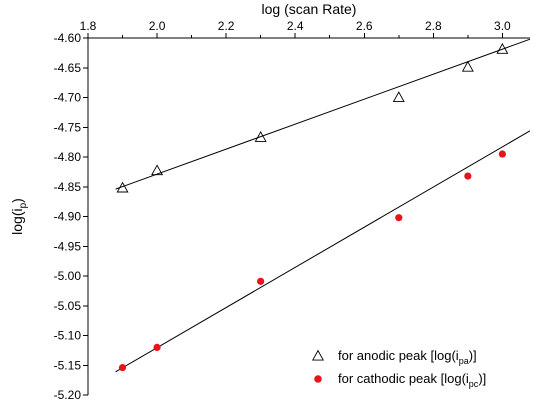 The height and width of the screenshot is (402, 537). What do you see at coordinates (19, 216) in the screenshot?
I see `y-axis-title: log(ip)` at bounding box center [19, 216].